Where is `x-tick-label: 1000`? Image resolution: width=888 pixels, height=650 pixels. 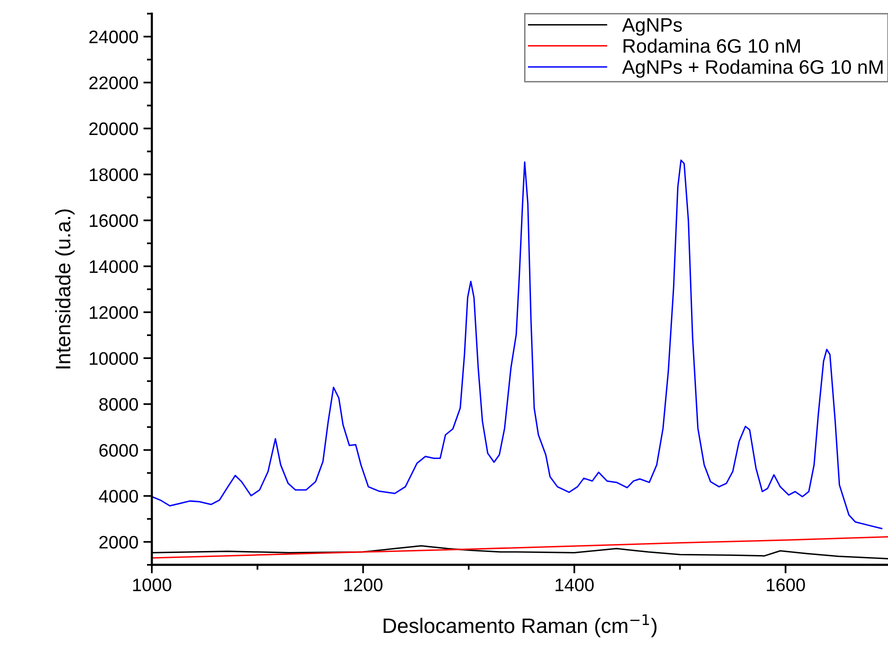 x-tick-label: 1000 is located at coordinates (152, 585).